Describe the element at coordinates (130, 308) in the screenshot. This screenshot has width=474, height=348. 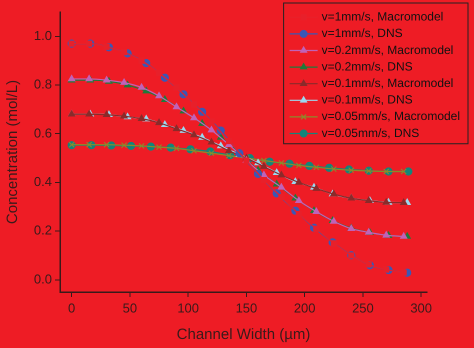
I see `x-tick-label: 50` at that location.